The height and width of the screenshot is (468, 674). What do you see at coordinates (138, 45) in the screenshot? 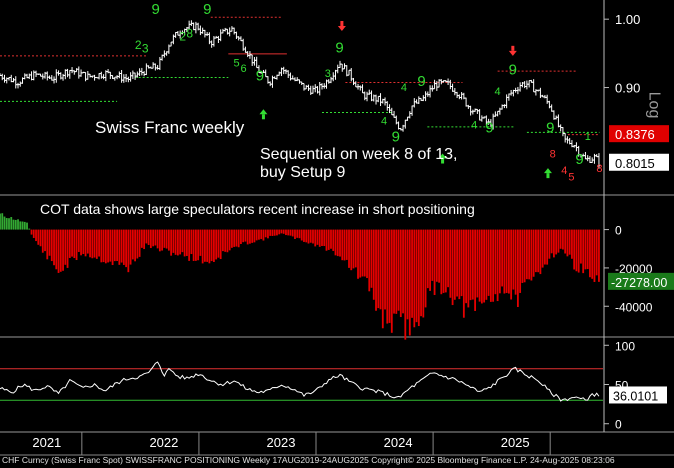
I see `td-count-label: 2` at bounding box center [138, 45].